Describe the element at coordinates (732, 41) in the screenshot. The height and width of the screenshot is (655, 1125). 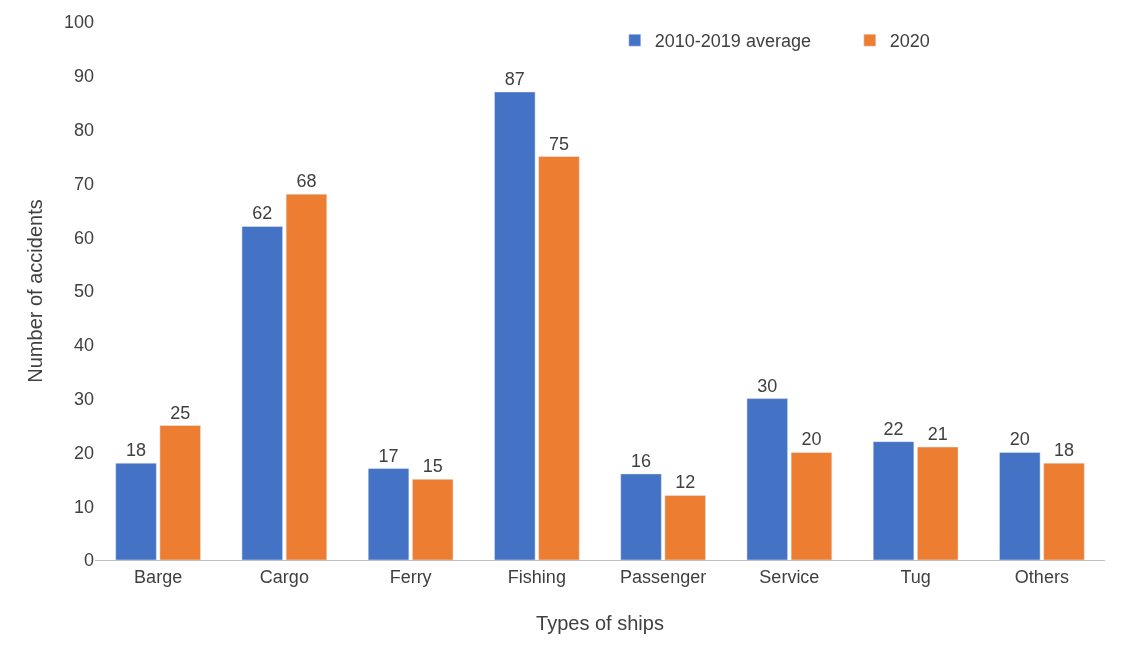
I see `legend-label: 2010-2019 average` at that location.